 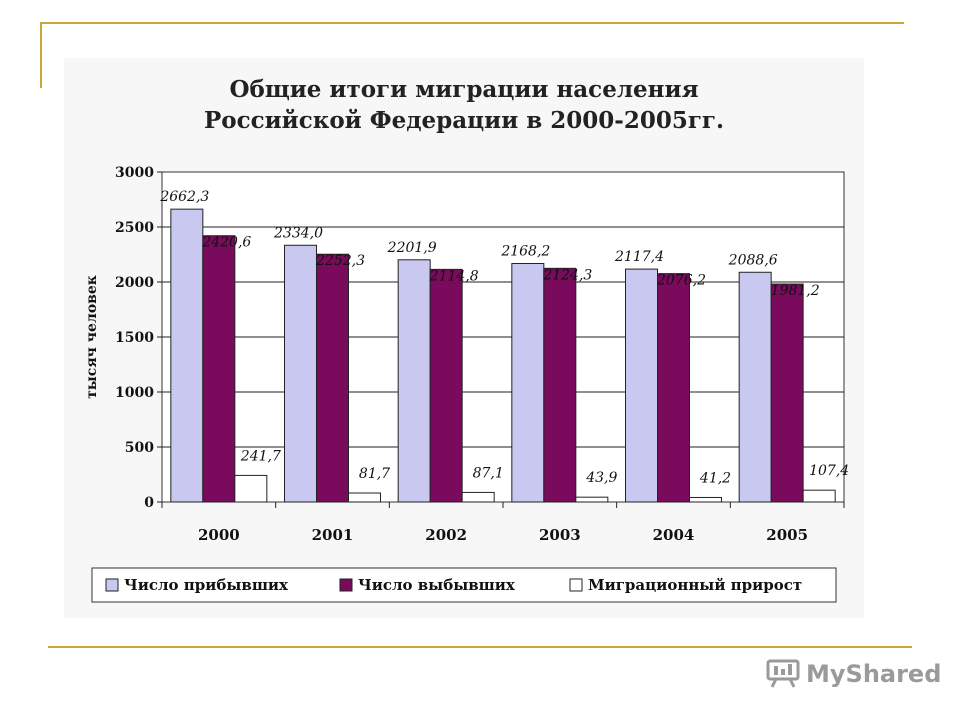 I want to click on data-label: 81,7, so click(x=374, y=474).